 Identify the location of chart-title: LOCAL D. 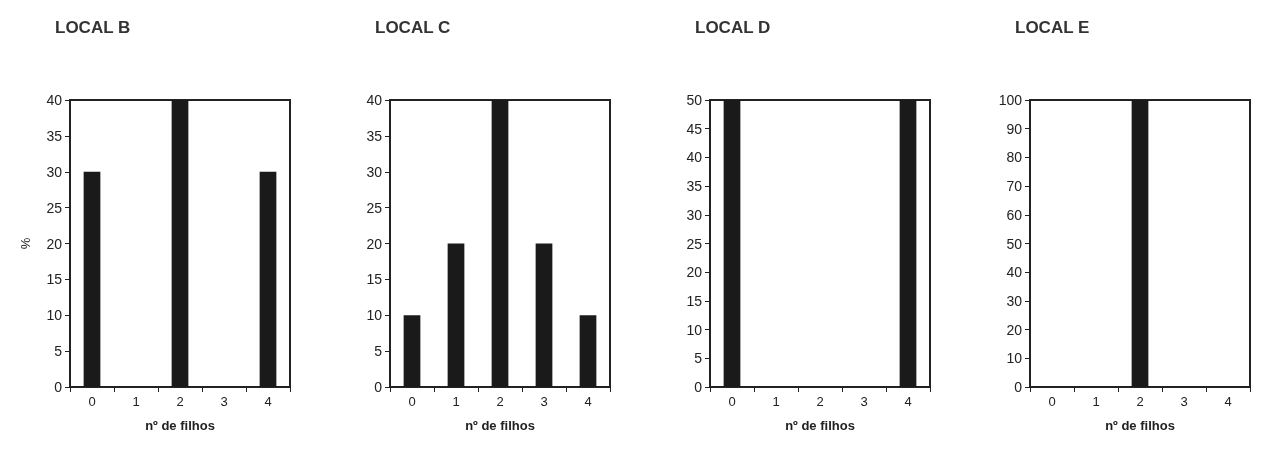
(733, 27).